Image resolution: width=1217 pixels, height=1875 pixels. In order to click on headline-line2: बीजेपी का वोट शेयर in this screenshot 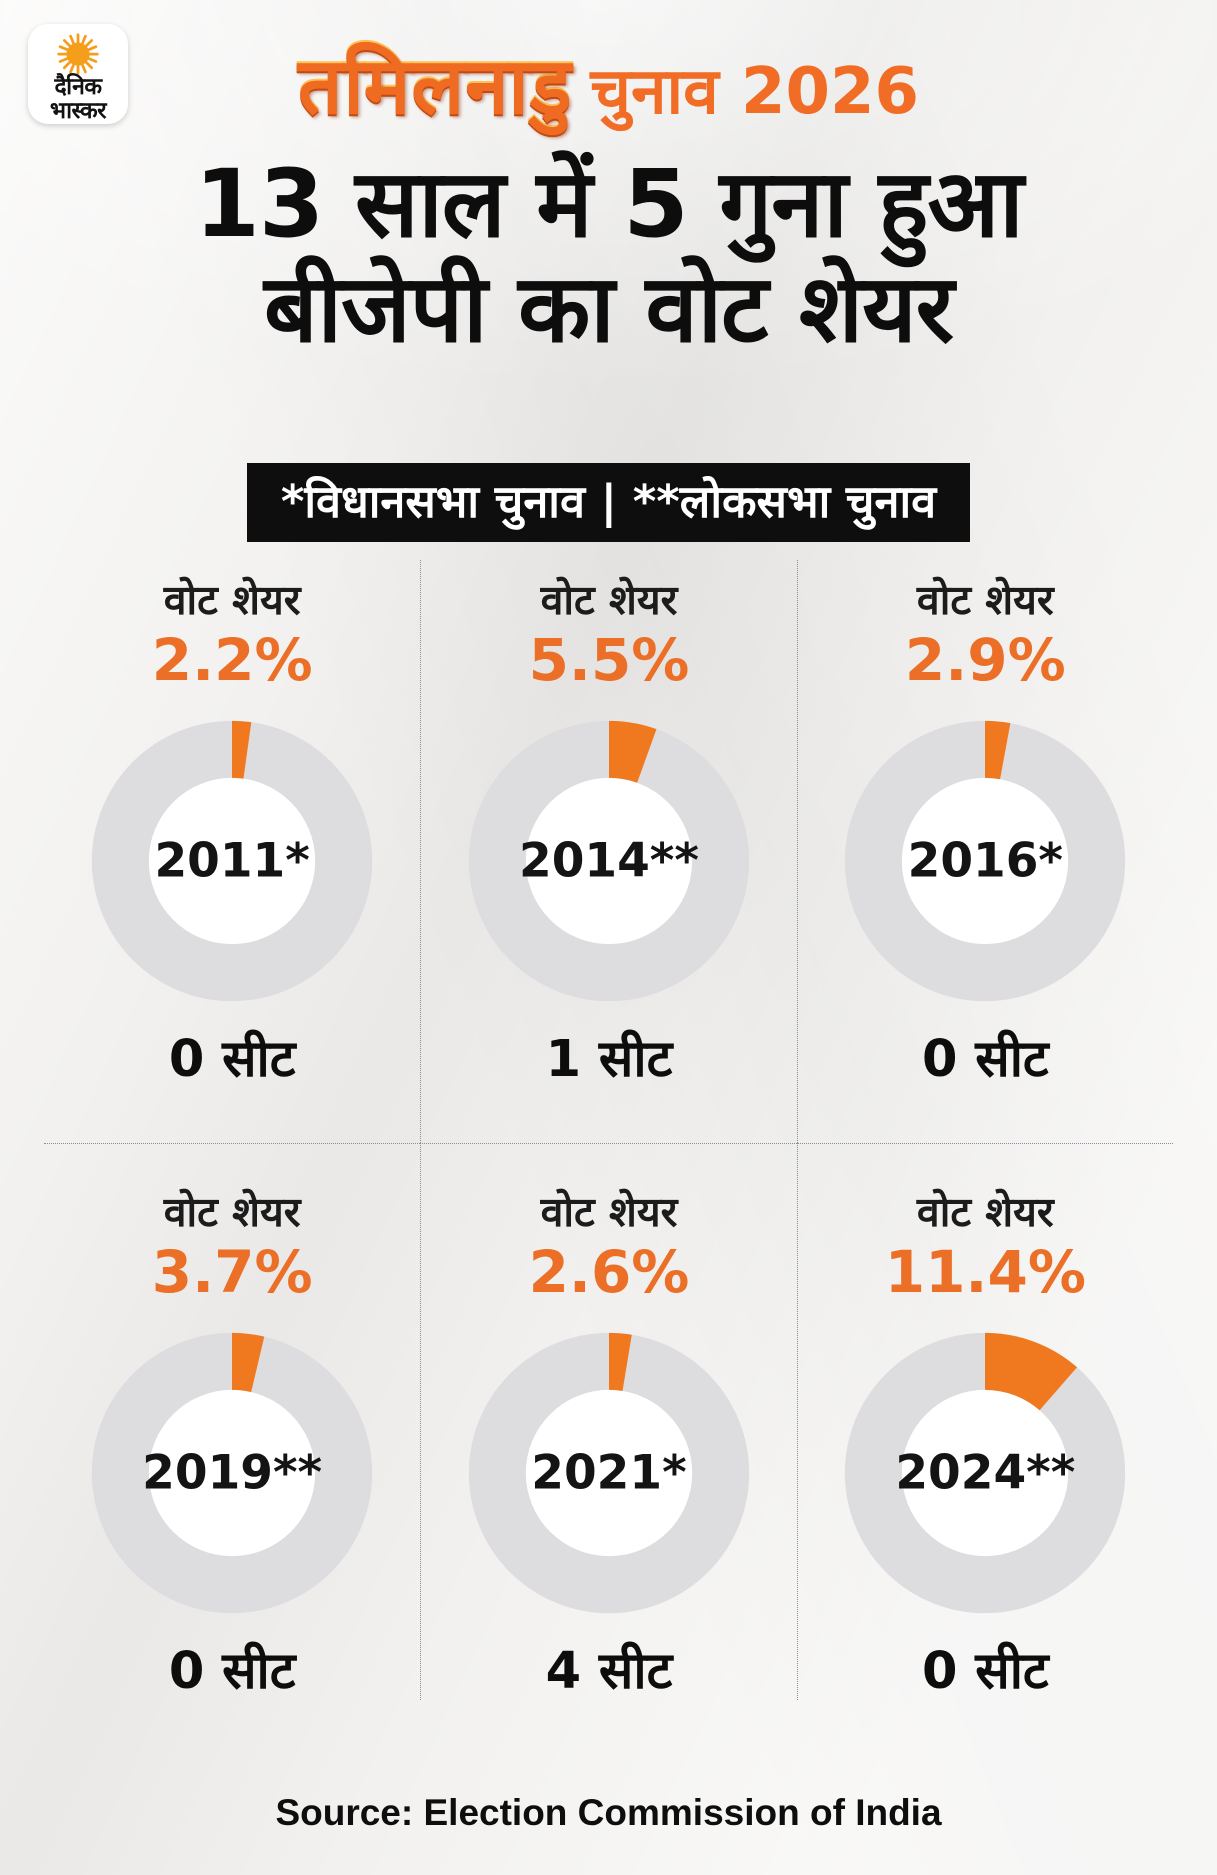, I will do `click(608, 310)`.